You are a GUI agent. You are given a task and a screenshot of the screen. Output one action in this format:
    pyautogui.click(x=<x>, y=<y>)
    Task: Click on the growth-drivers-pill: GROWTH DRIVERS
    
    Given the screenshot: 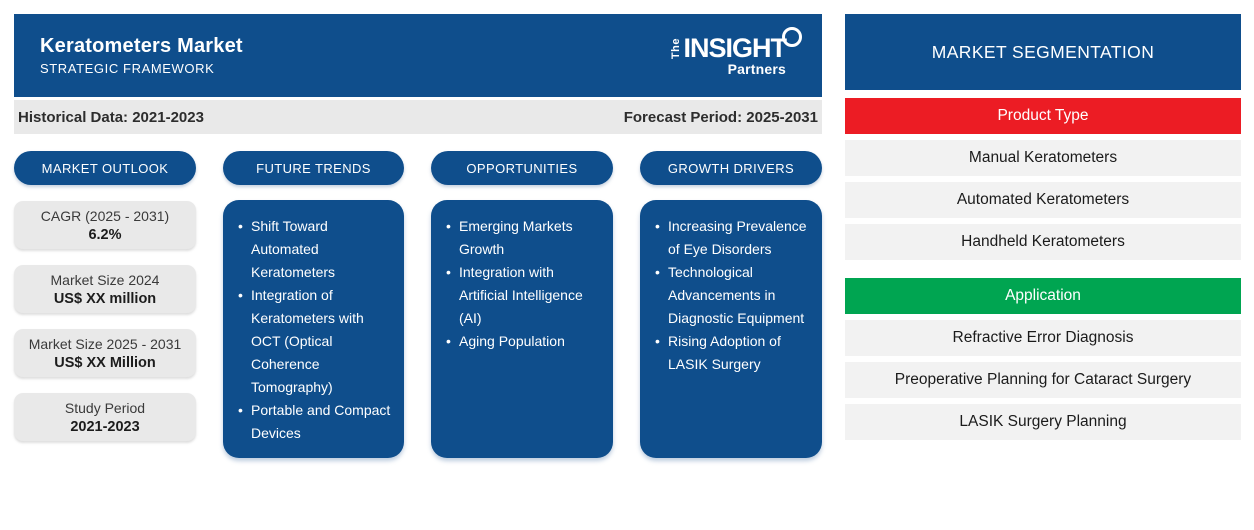 What is the action you would take?
    pyautogui.click(x=731, y=168)
    